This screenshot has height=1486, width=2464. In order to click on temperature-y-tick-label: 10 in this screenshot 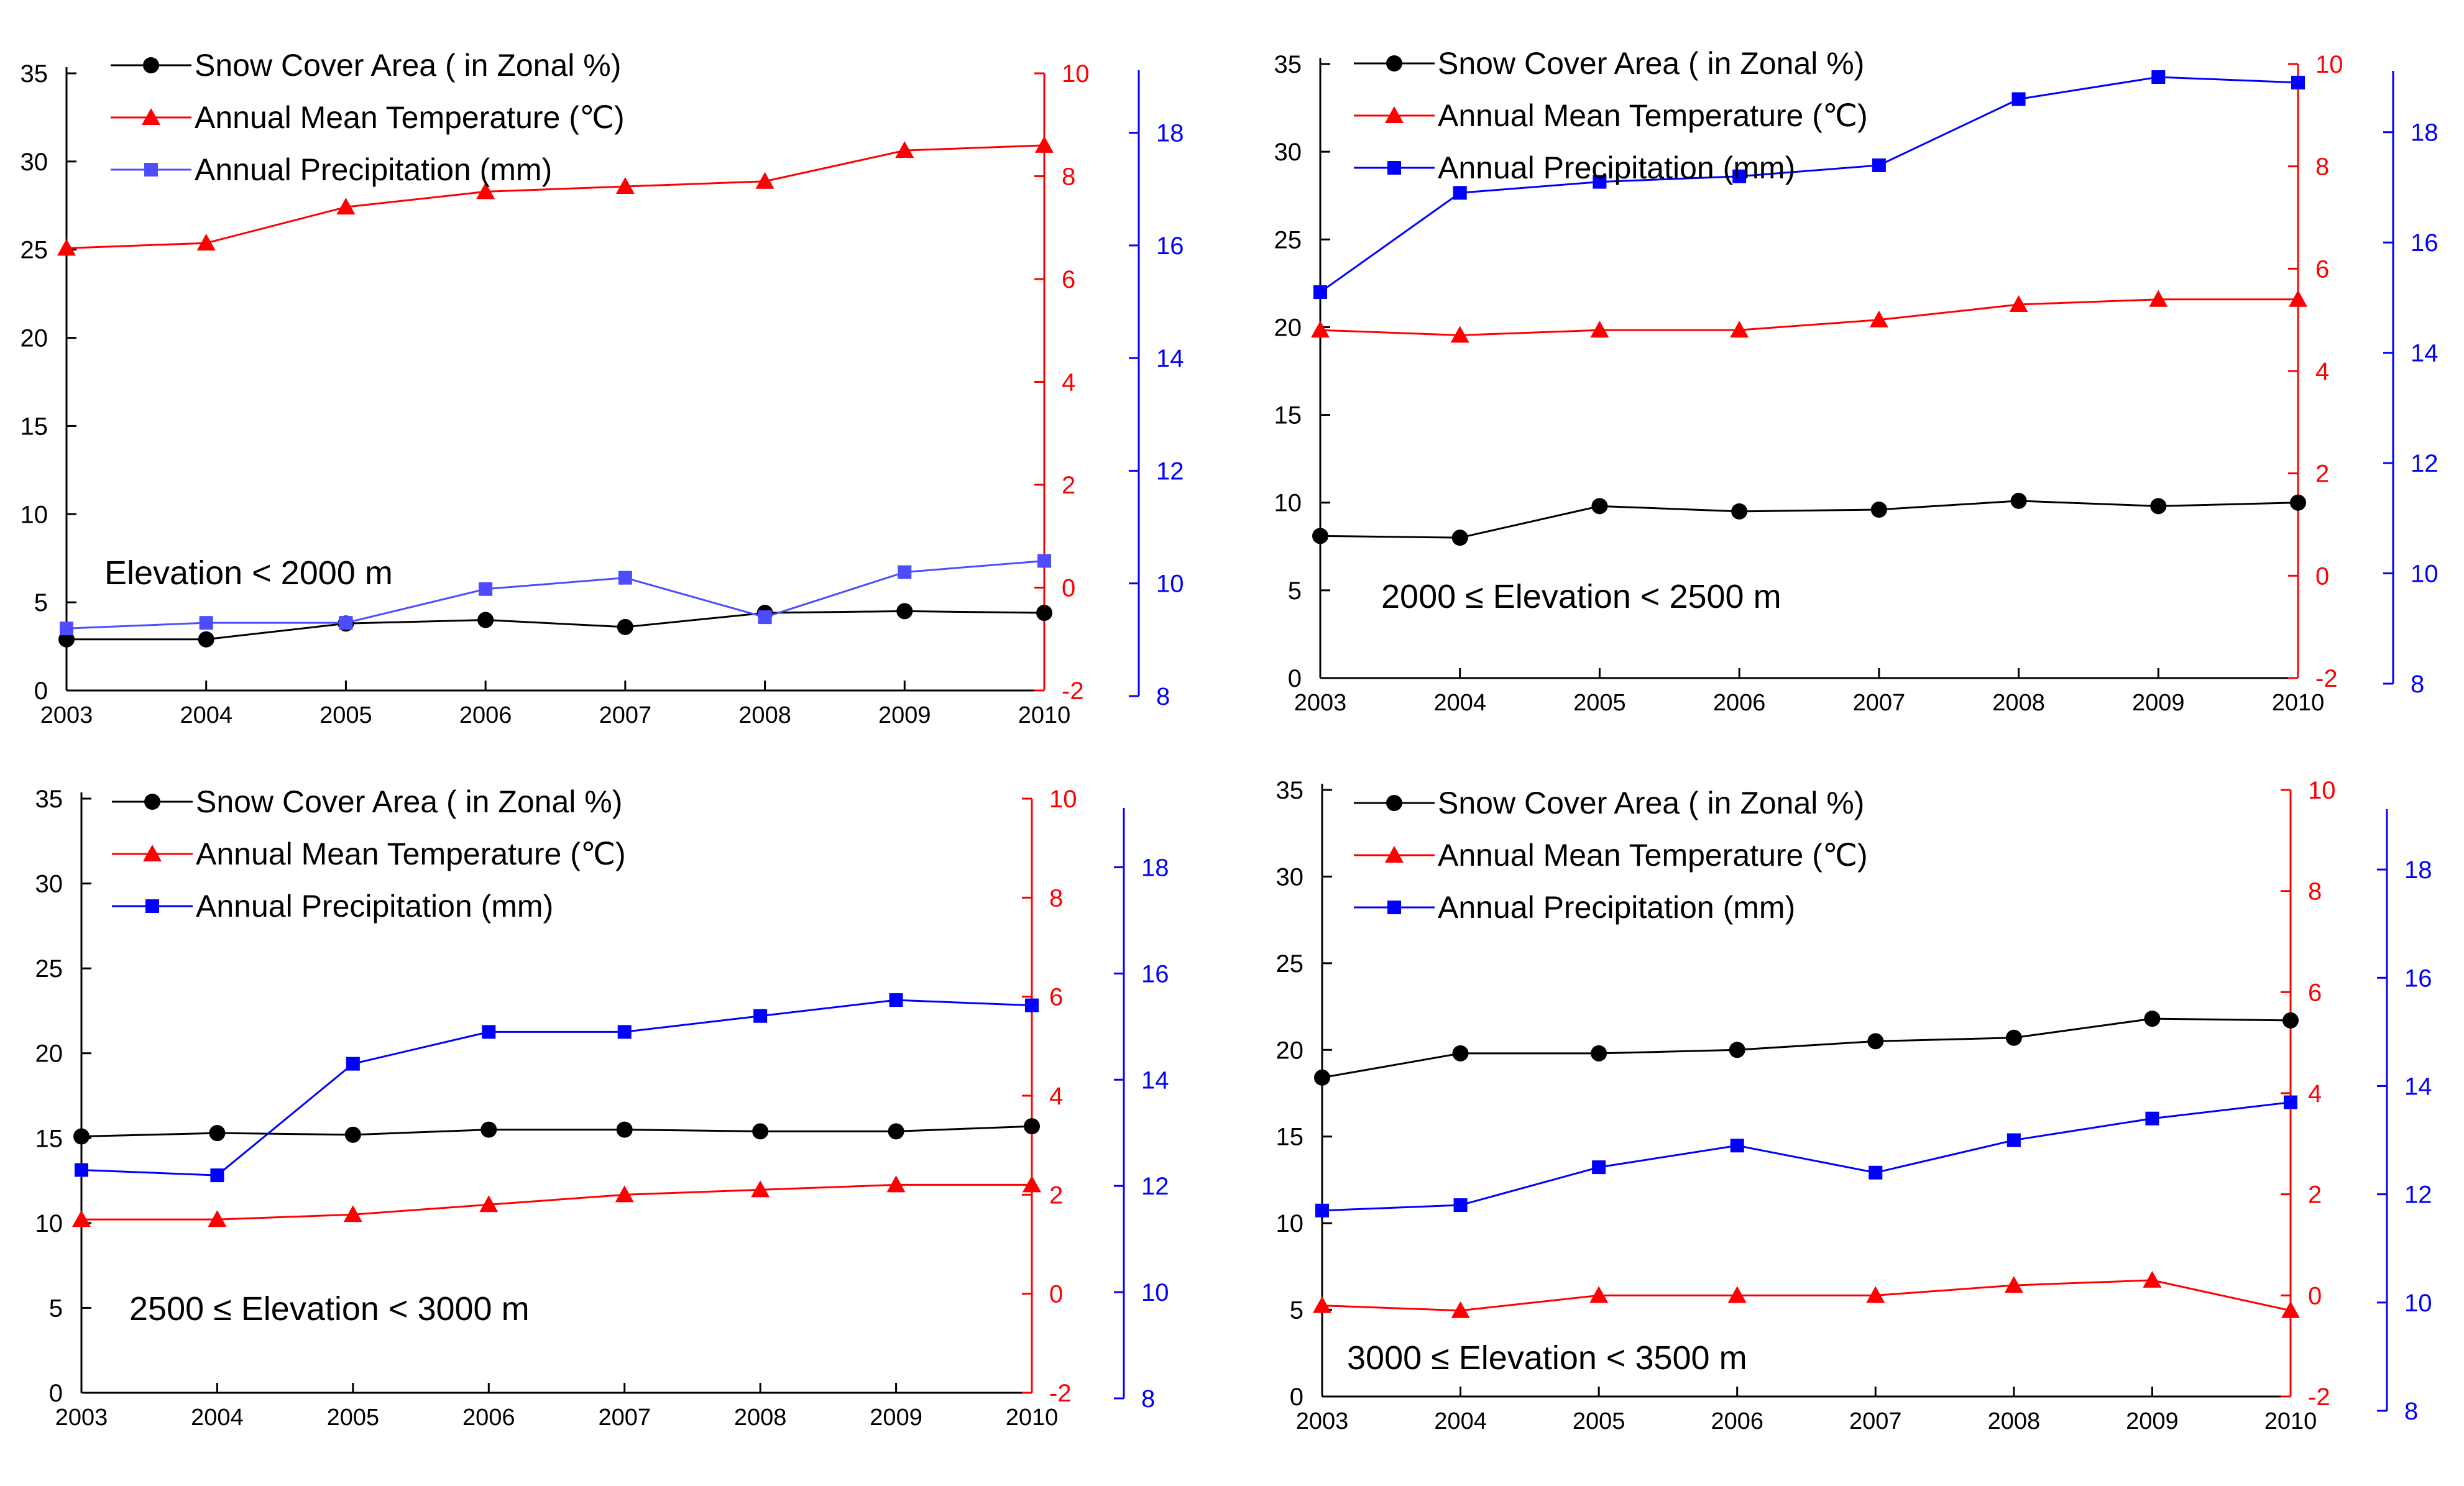, I will do `click(2329, 64)`.